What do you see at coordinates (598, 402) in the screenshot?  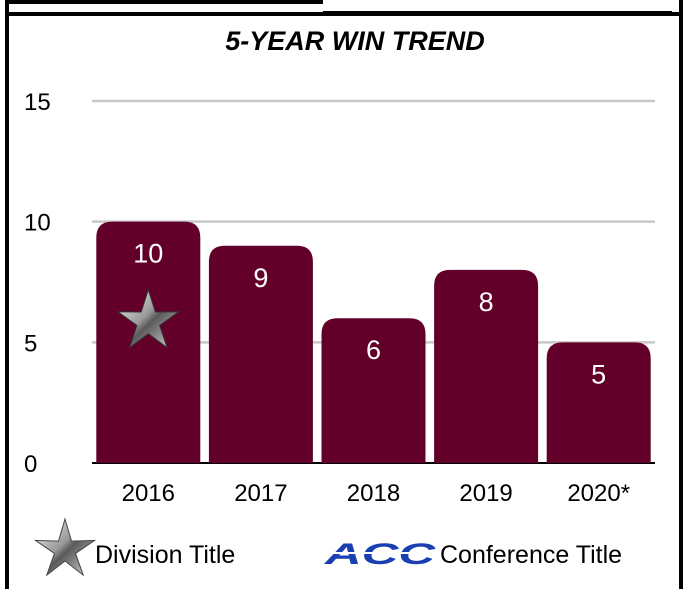 I see `bar-2020*` at bounding box center [598, 402].